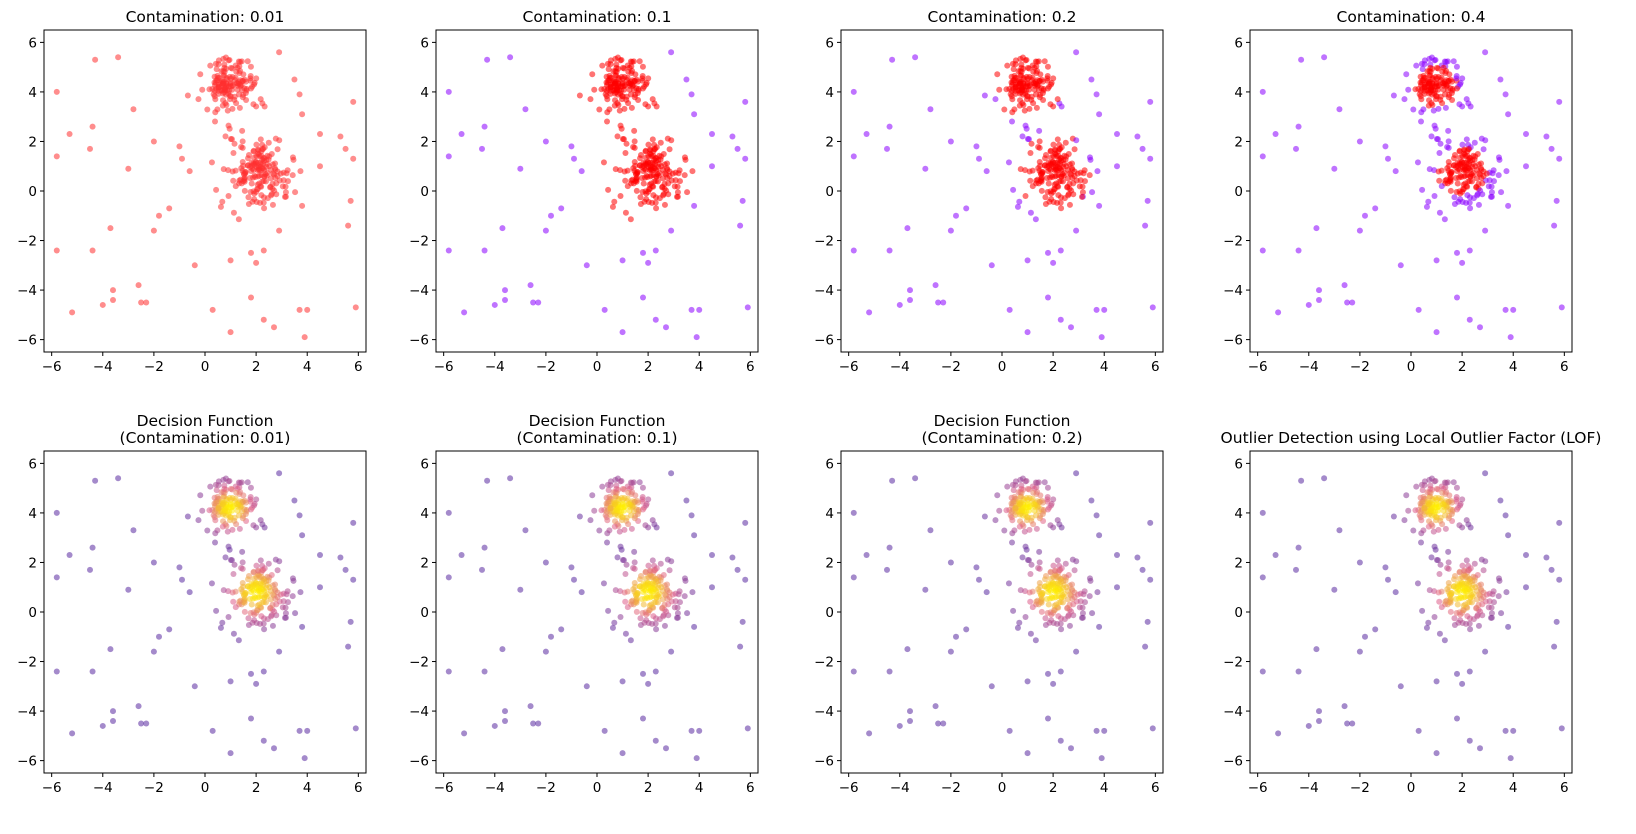 This screenshot has height=834, width=1636. What do you see at coordinates (1360, 788) in the screenshot?
I see `x-tick-label: −2` at bounding box center [1360, 788].